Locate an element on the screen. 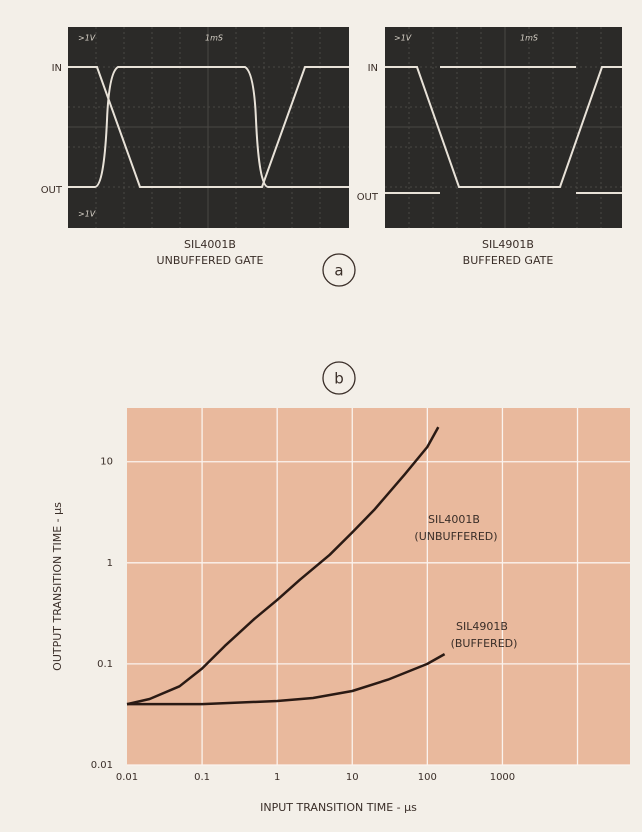 This screenshot has width=642, height=832. caption: UNBUFFERED GATE is located at coordinates (210, 260).